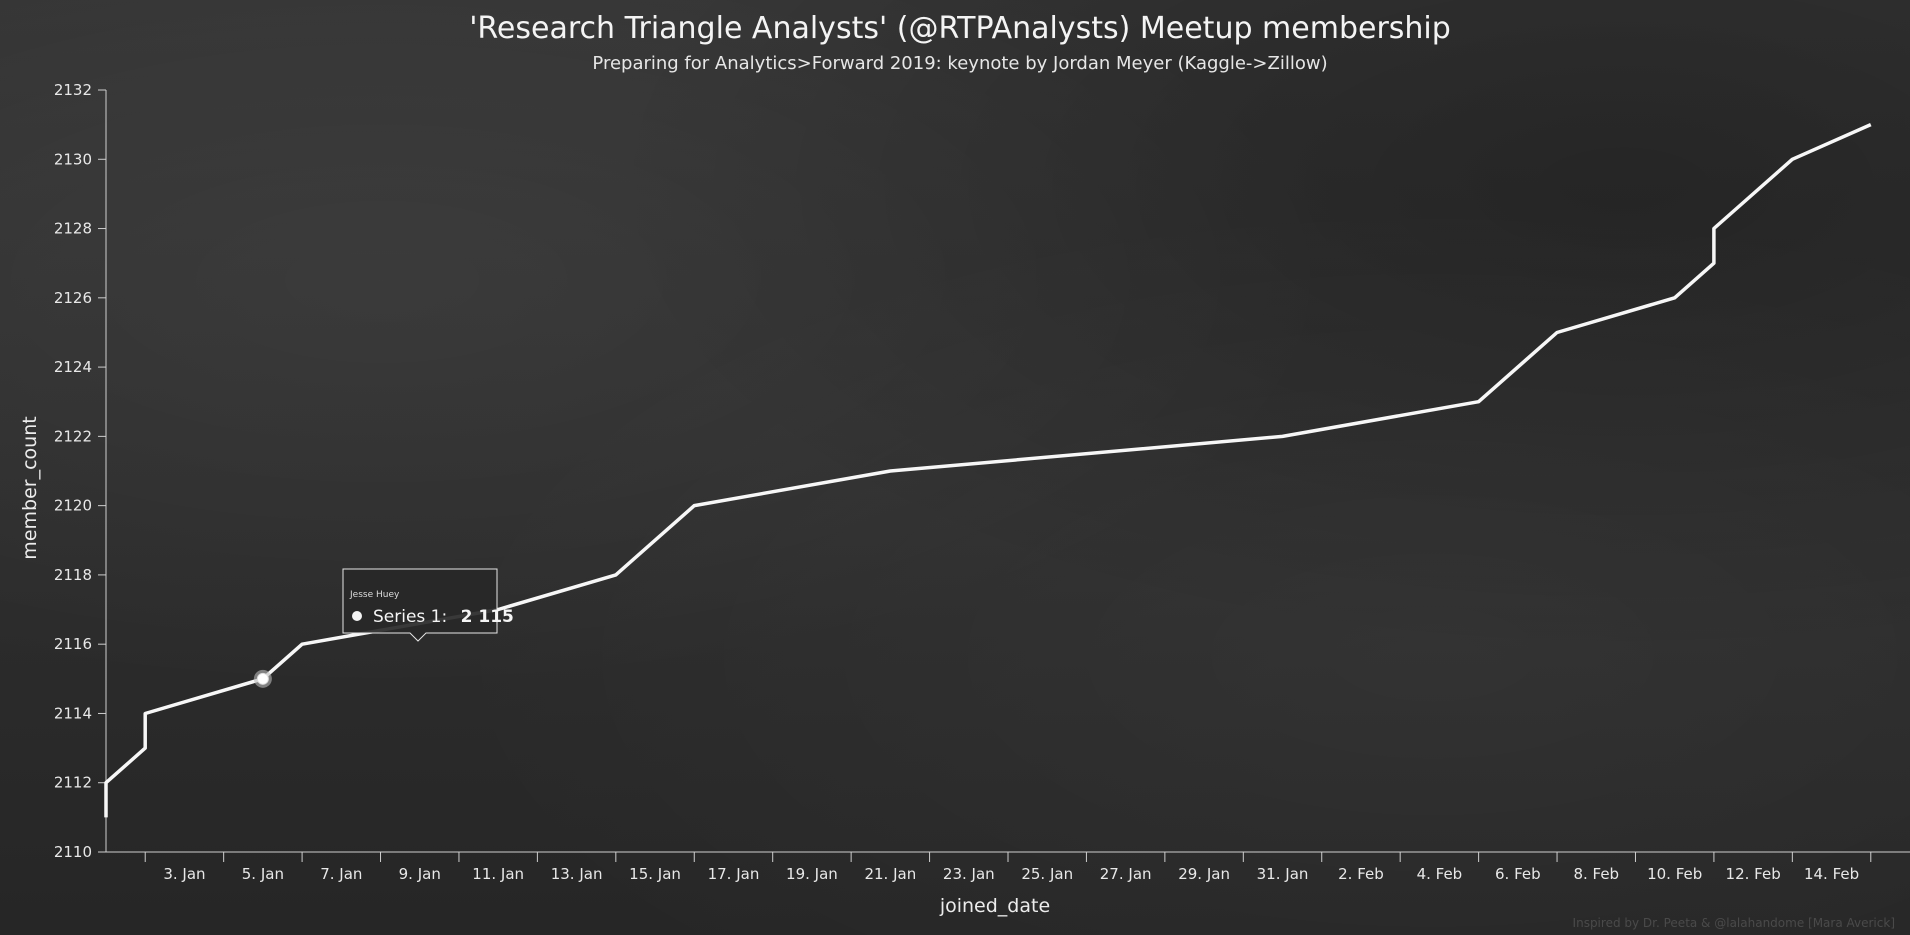  What do you see at coordinates (1440, 874) in the screenshot?
I see `x-tick-label: 4. Feb` at bounding box center [1440, 874].